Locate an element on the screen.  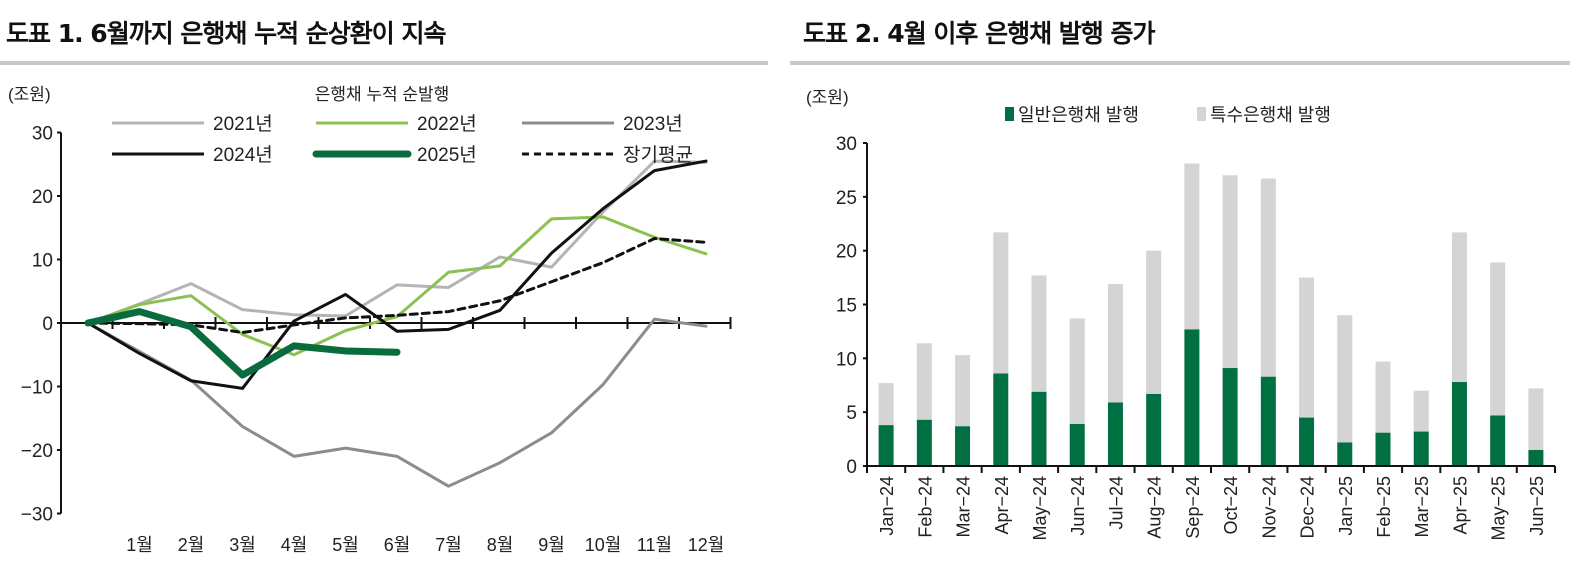
legend-label: 2022년 is located at coordinates (447, 124).